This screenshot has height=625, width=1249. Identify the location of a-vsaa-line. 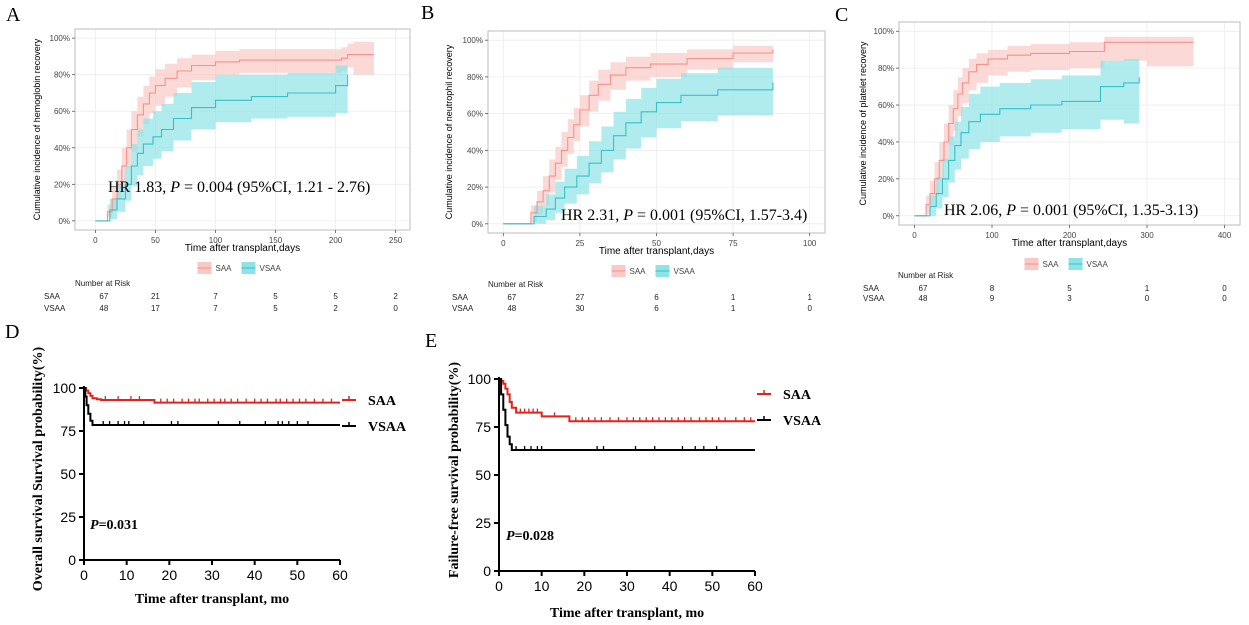
(222, 148).